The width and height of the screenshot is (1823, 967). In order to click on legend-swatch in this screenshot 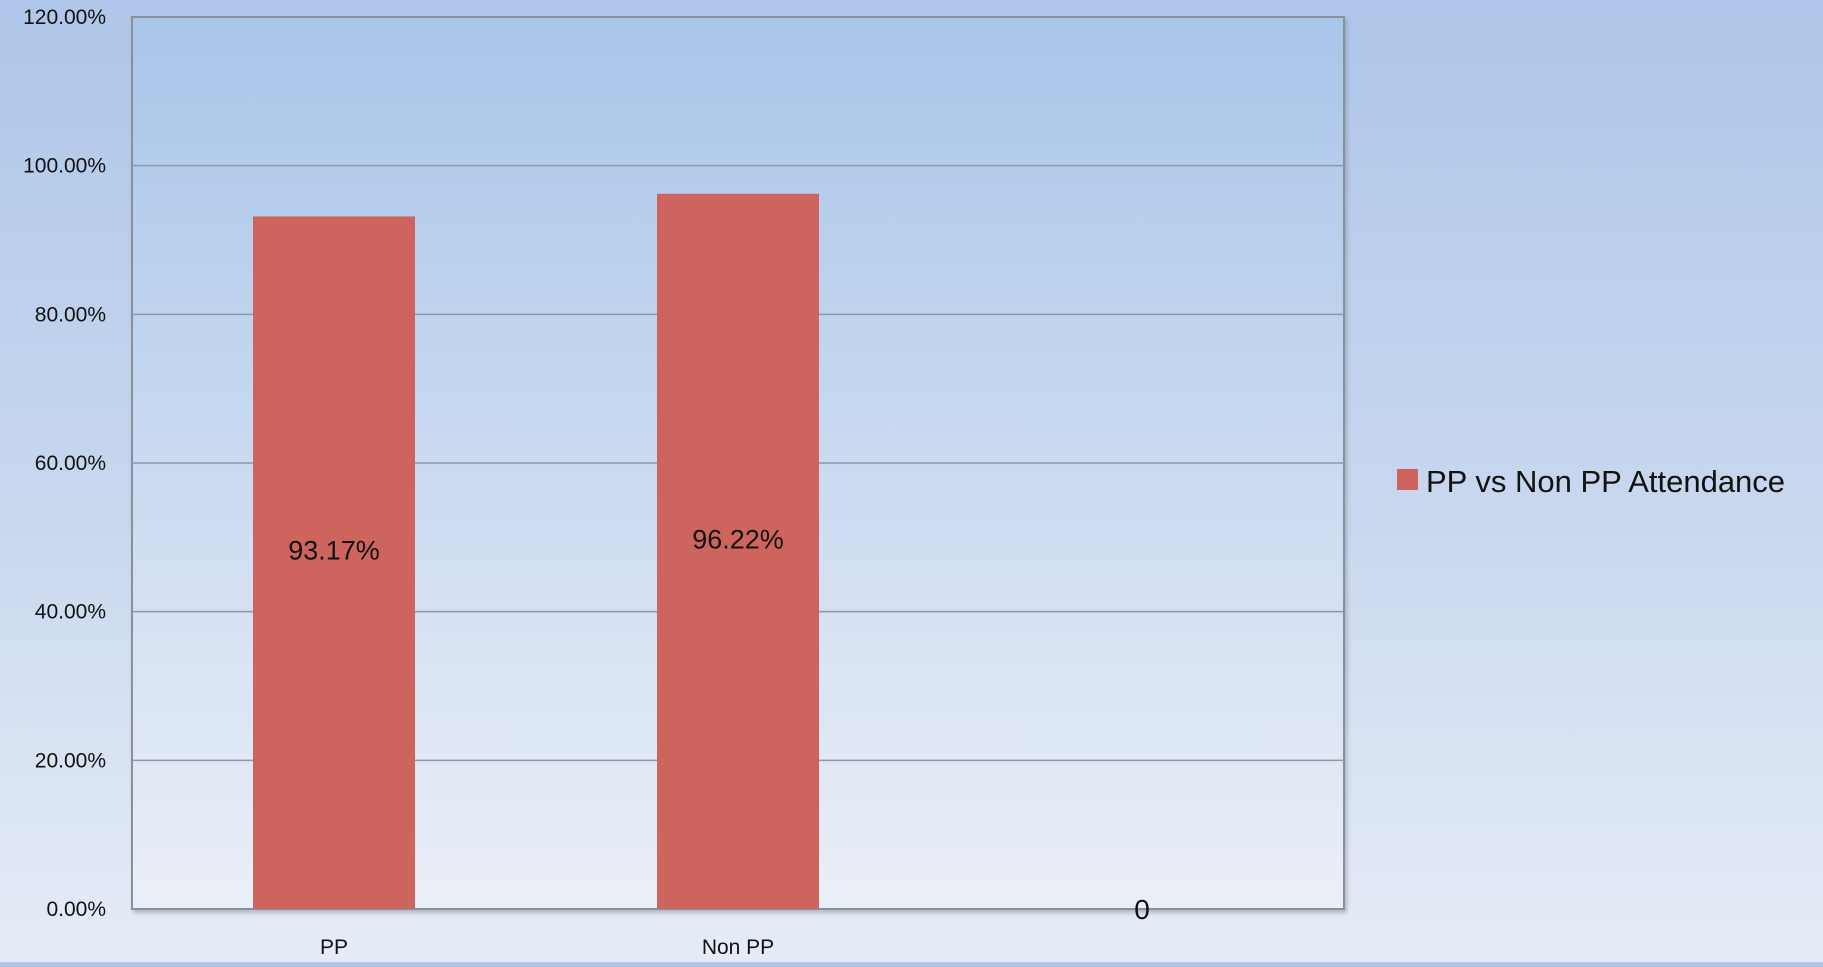, I will do `click(1407, 479)`.